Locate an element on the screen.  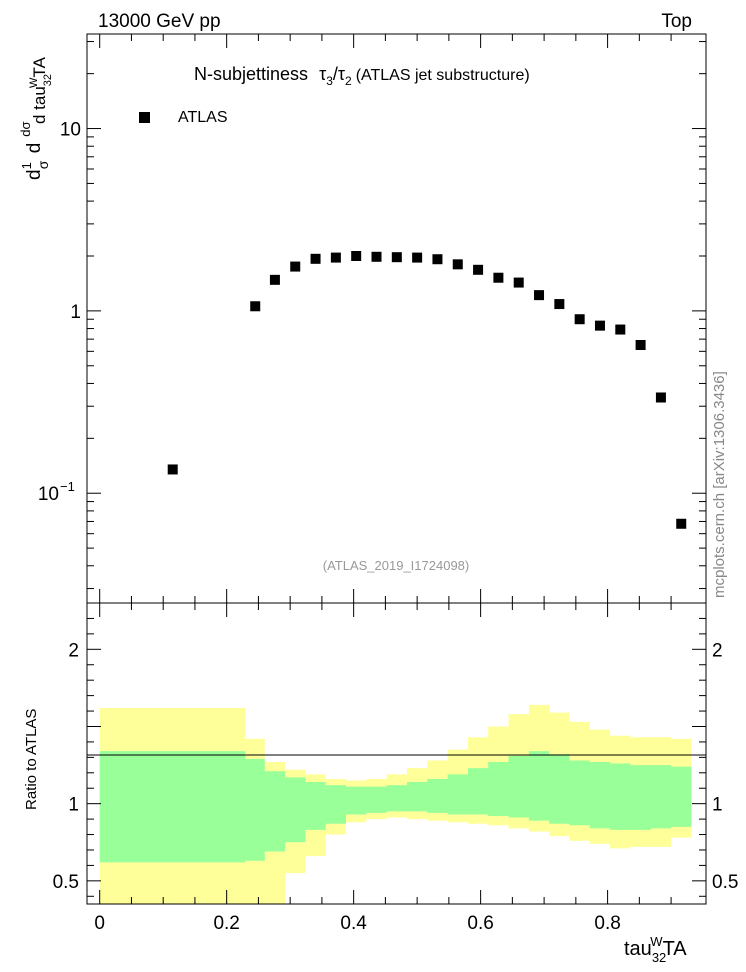
x-tick-label: 0.4 is located at coordinates (353, 923).